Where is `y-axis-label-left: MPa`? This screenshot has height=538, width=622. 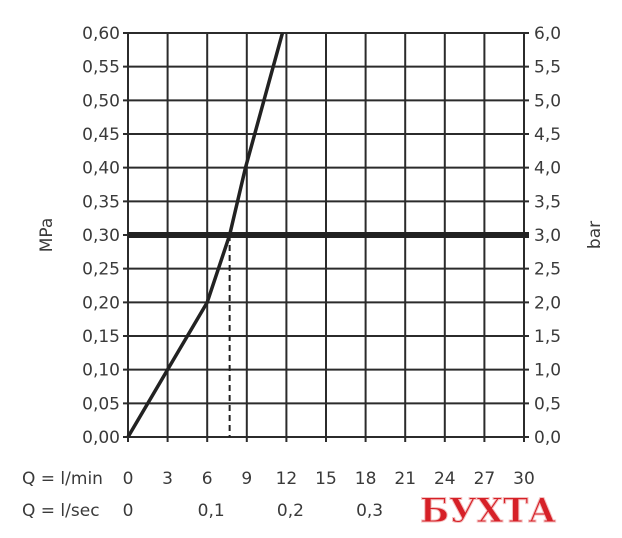 y-axis-label-left: MPa is located at coordinates (47, 235).